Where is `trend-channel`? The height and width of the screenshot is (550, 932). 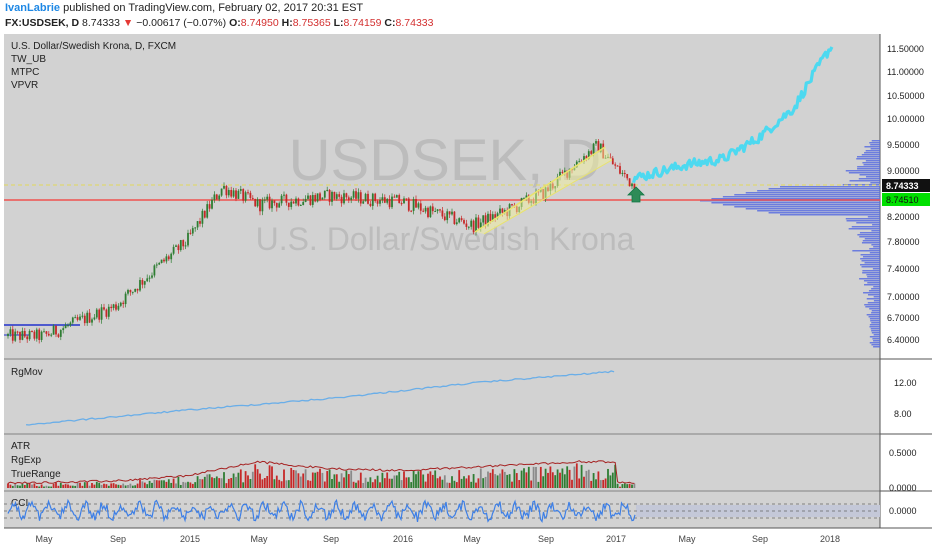 trend-channel is located at coordinates (543, 190).